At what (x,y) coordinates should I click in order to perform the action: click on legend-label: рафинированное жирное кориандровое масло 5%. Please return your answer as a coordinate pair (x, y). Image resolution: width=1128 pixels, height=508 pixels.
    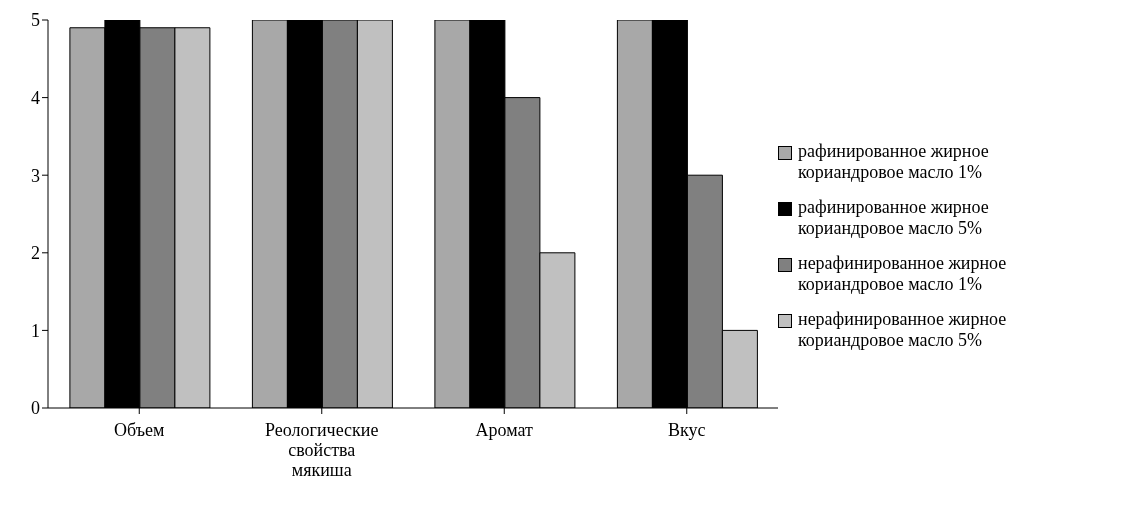
    Looking at the image, I should click on (894, 218).